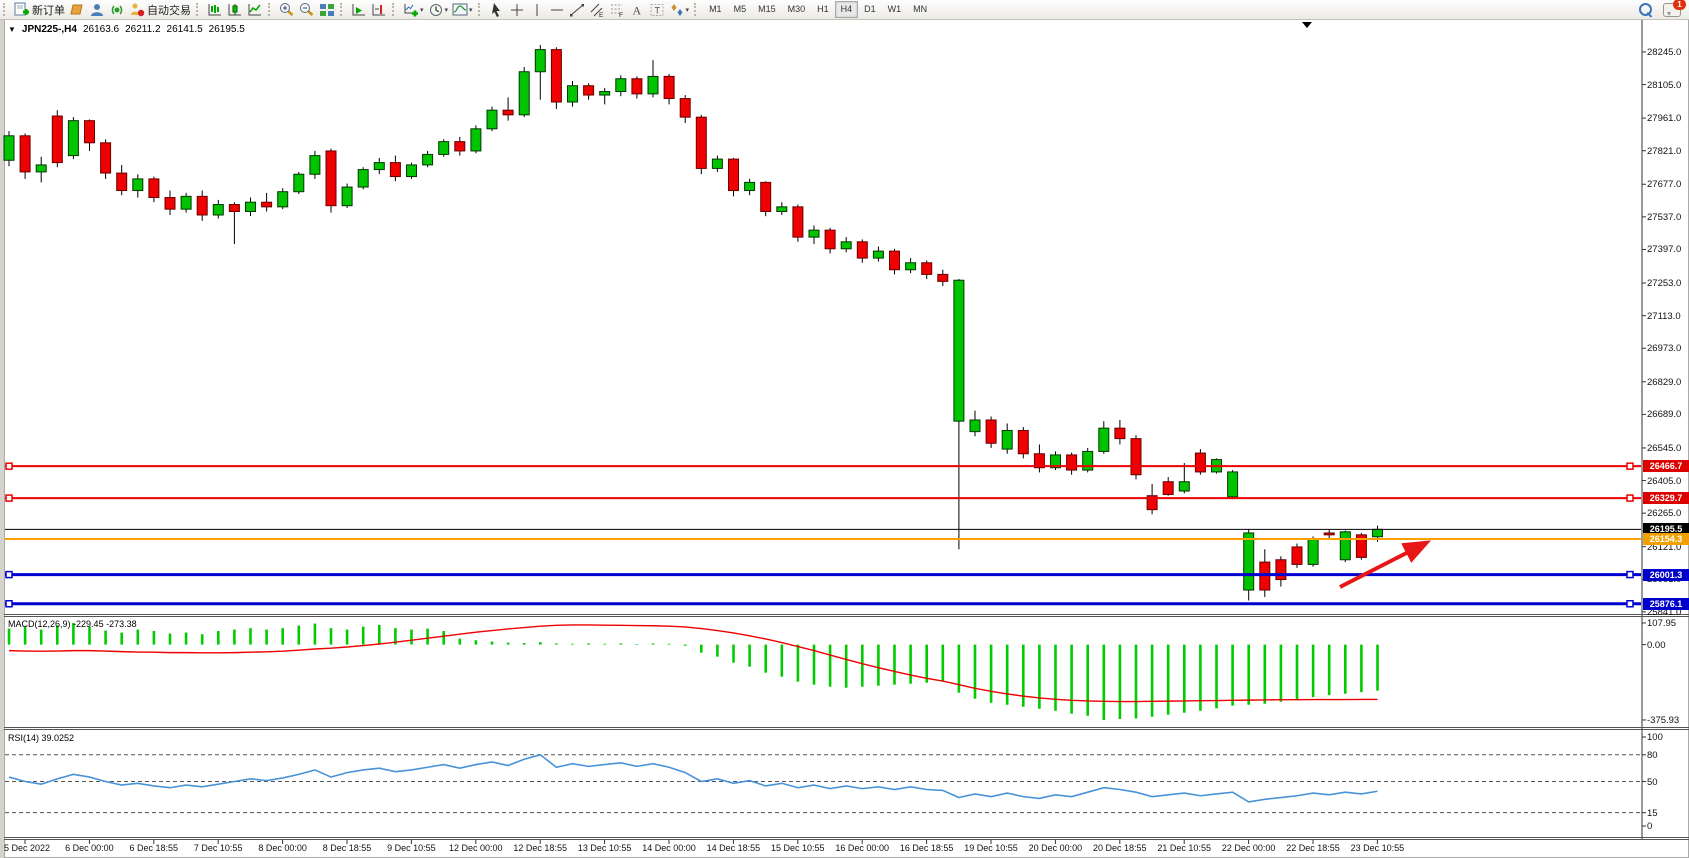  Describe the element at coordinates (621, 15) in the screenshot. I see `svg-text: F` at that location.